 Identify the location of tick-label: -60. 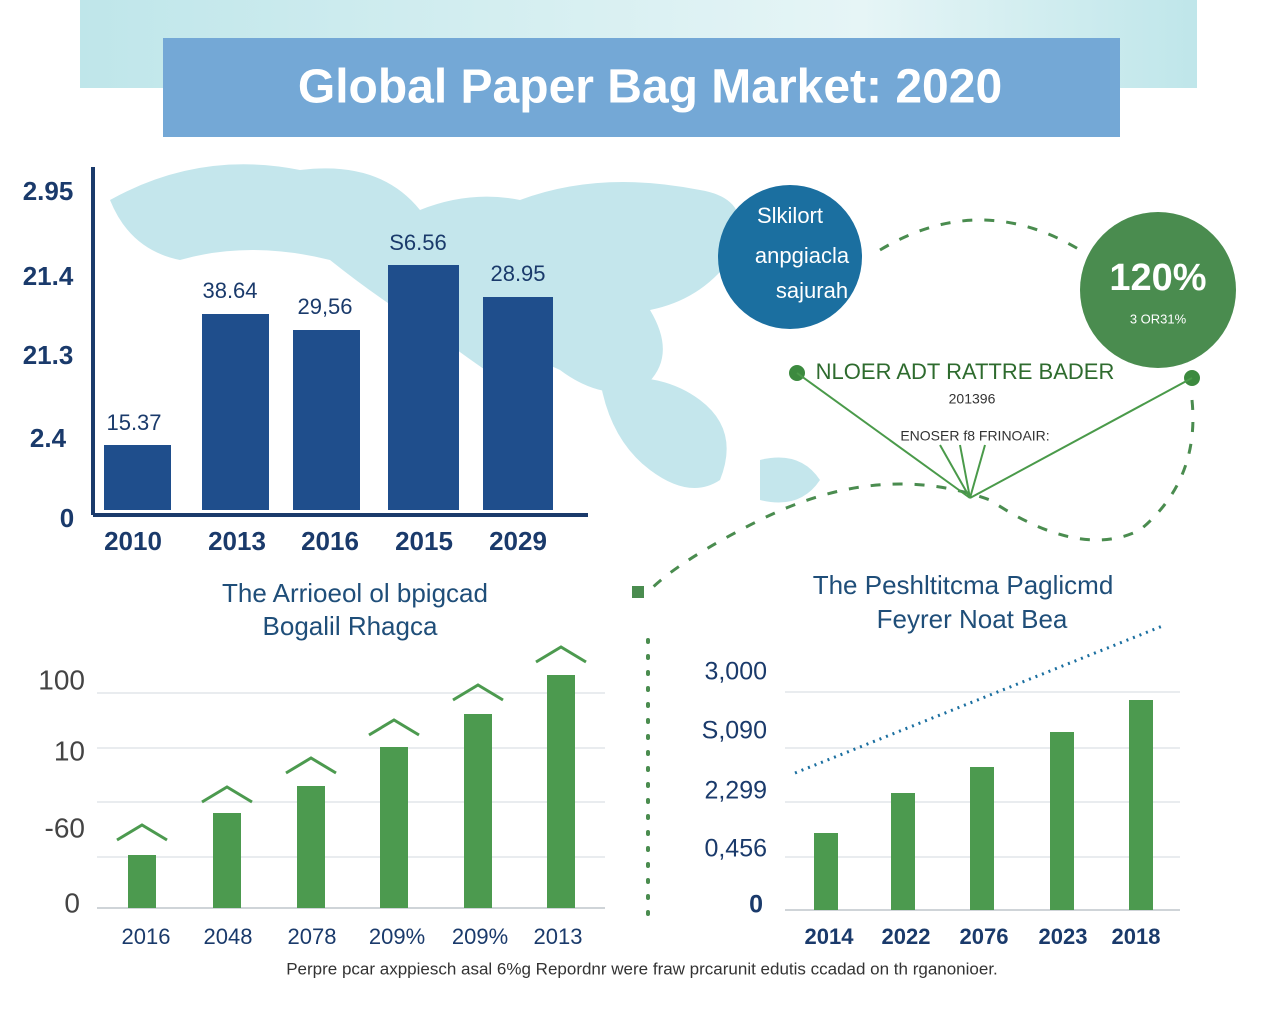
(65, 827).